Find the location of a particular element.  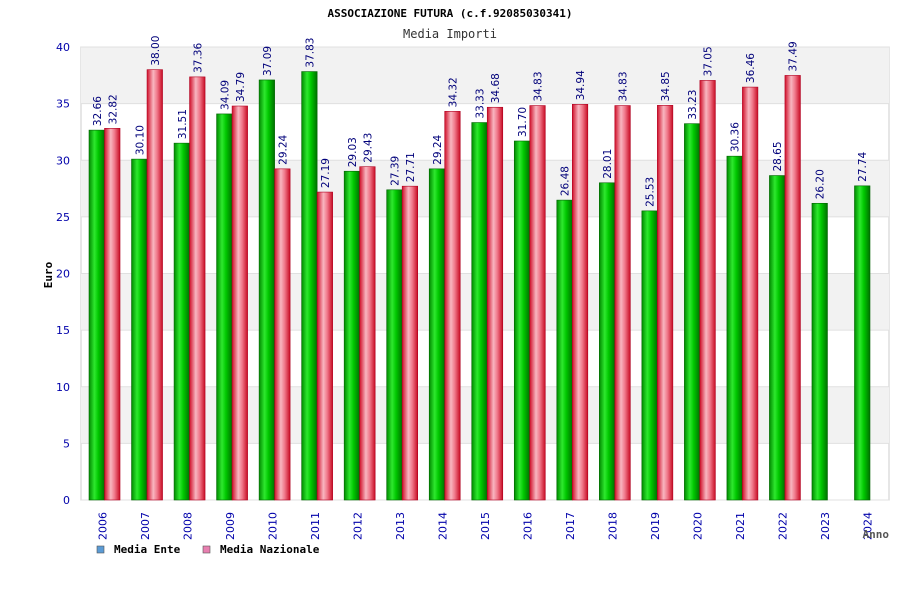

x-tick-label: 2011 is located at coordinates (315, 526).